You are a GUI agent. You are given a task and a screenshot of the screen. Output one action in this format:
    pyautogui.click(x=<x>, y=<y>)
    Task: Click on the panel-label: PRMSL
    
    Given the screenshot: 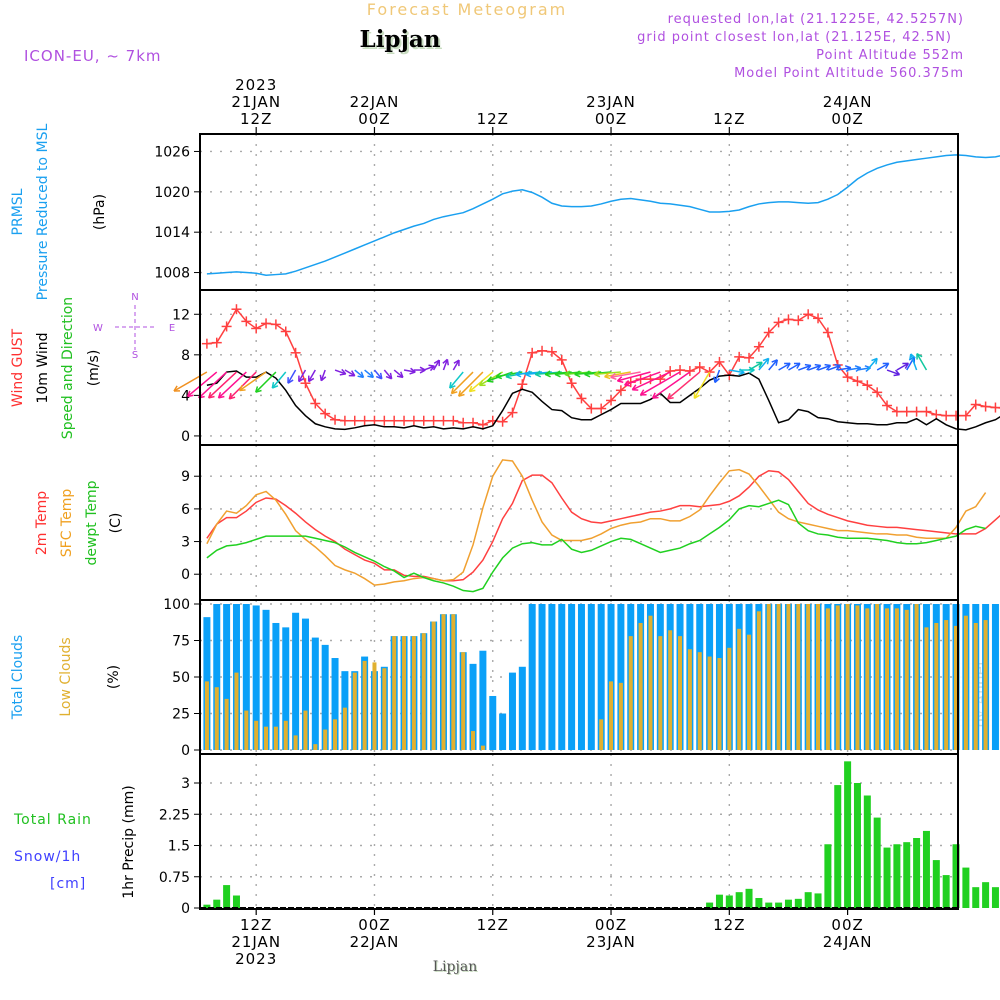 What is the action you would take?
    pyautogui.click(x=18, y=211)
    